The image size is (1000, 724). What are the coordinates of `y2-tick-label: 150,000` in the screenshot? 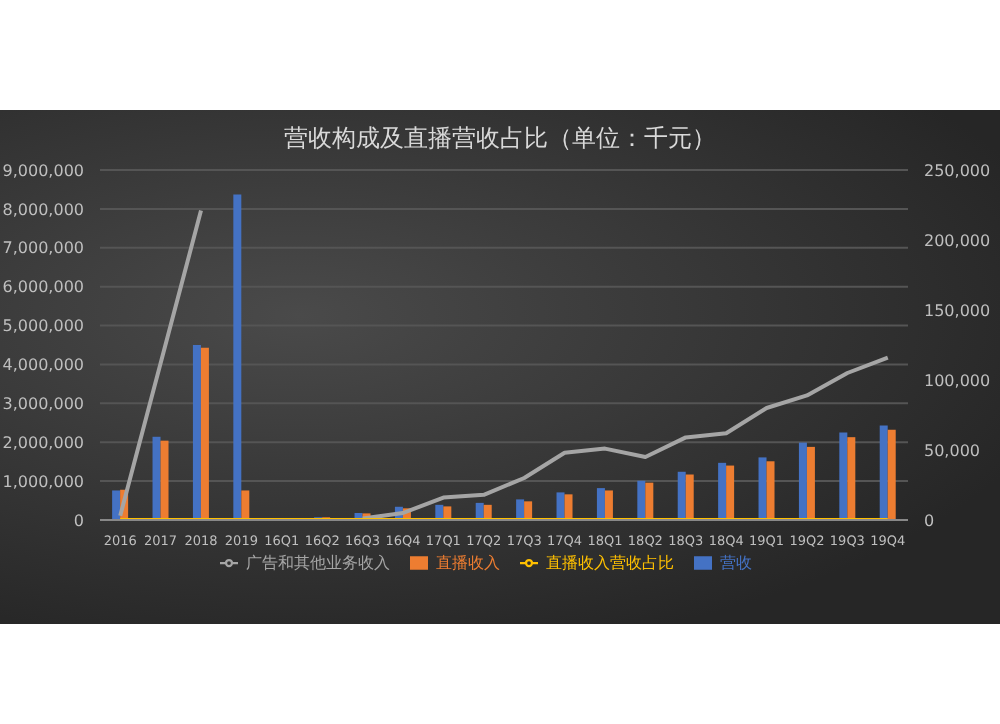 It's located at (957, 310).